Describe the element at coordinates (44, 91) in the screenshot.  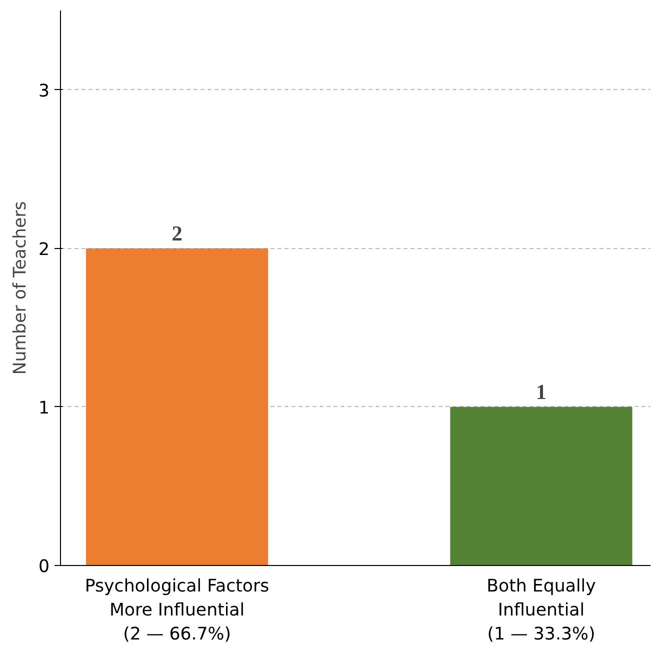
I see `y-tick-label: 3` at that location.